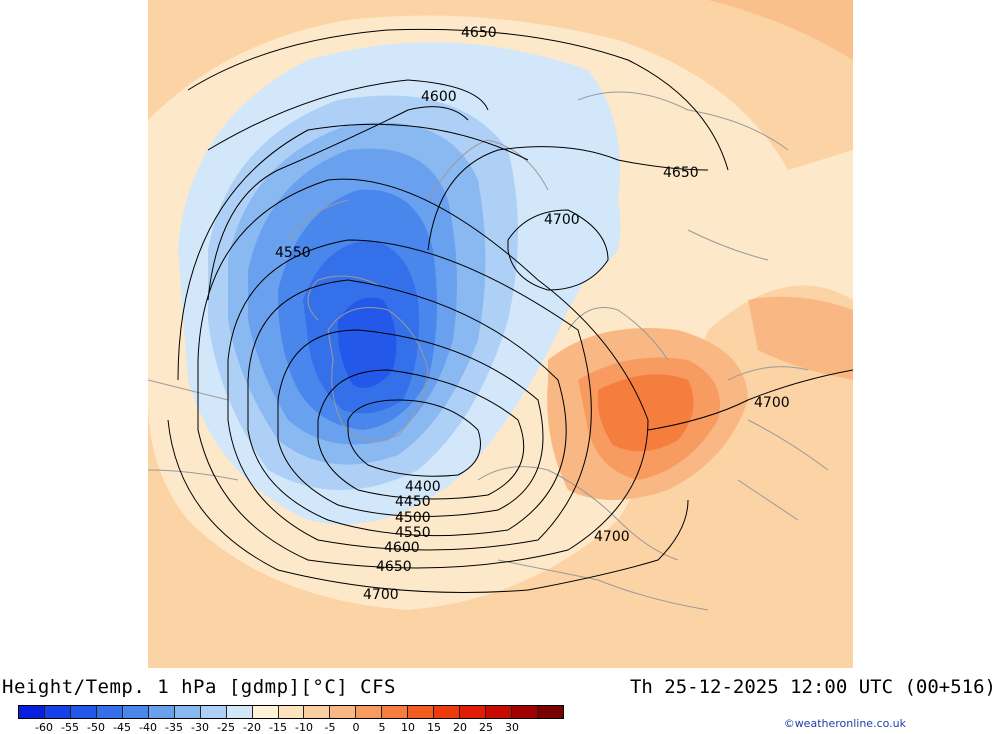 This screenshot has width=1000, height=734. What do you see at coordinates (174, 727) in the screenshot?
I see `legend-tick-label: -35` at bounding box center [174, 727].